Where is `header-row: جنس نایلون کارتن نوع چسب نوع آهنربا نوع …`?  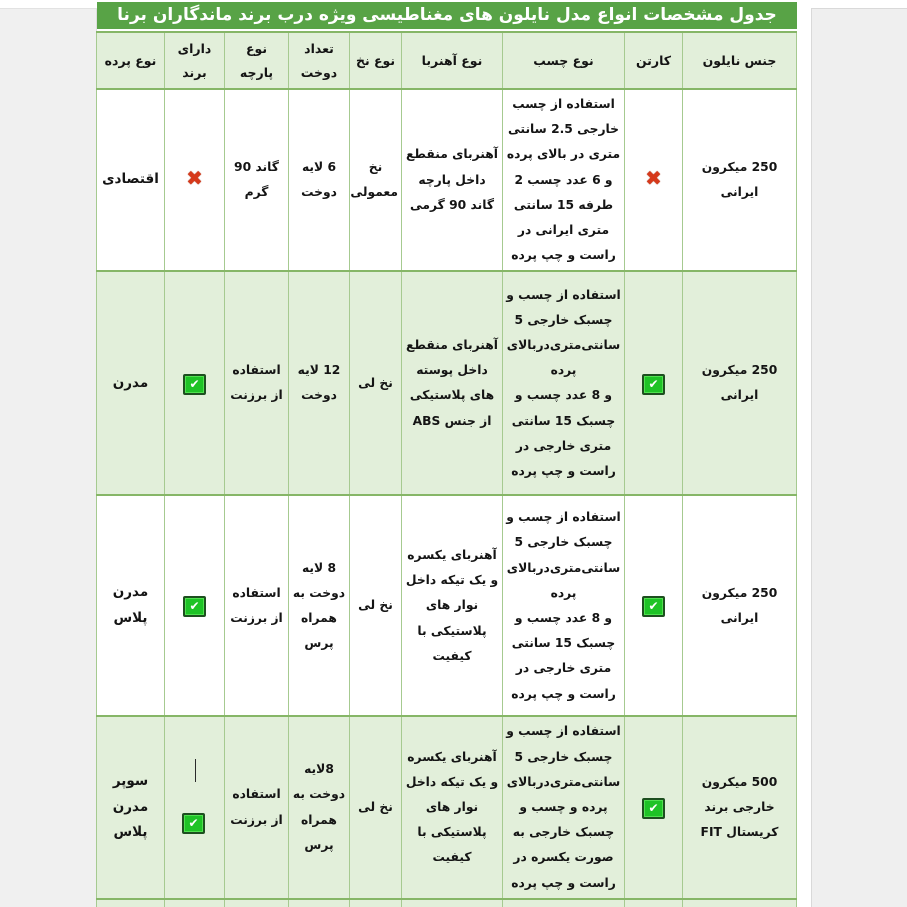 header-row: جنس نایلون کارتن نوع چسب نوع آهنربا نوع … is located at coordinates (446, 60).